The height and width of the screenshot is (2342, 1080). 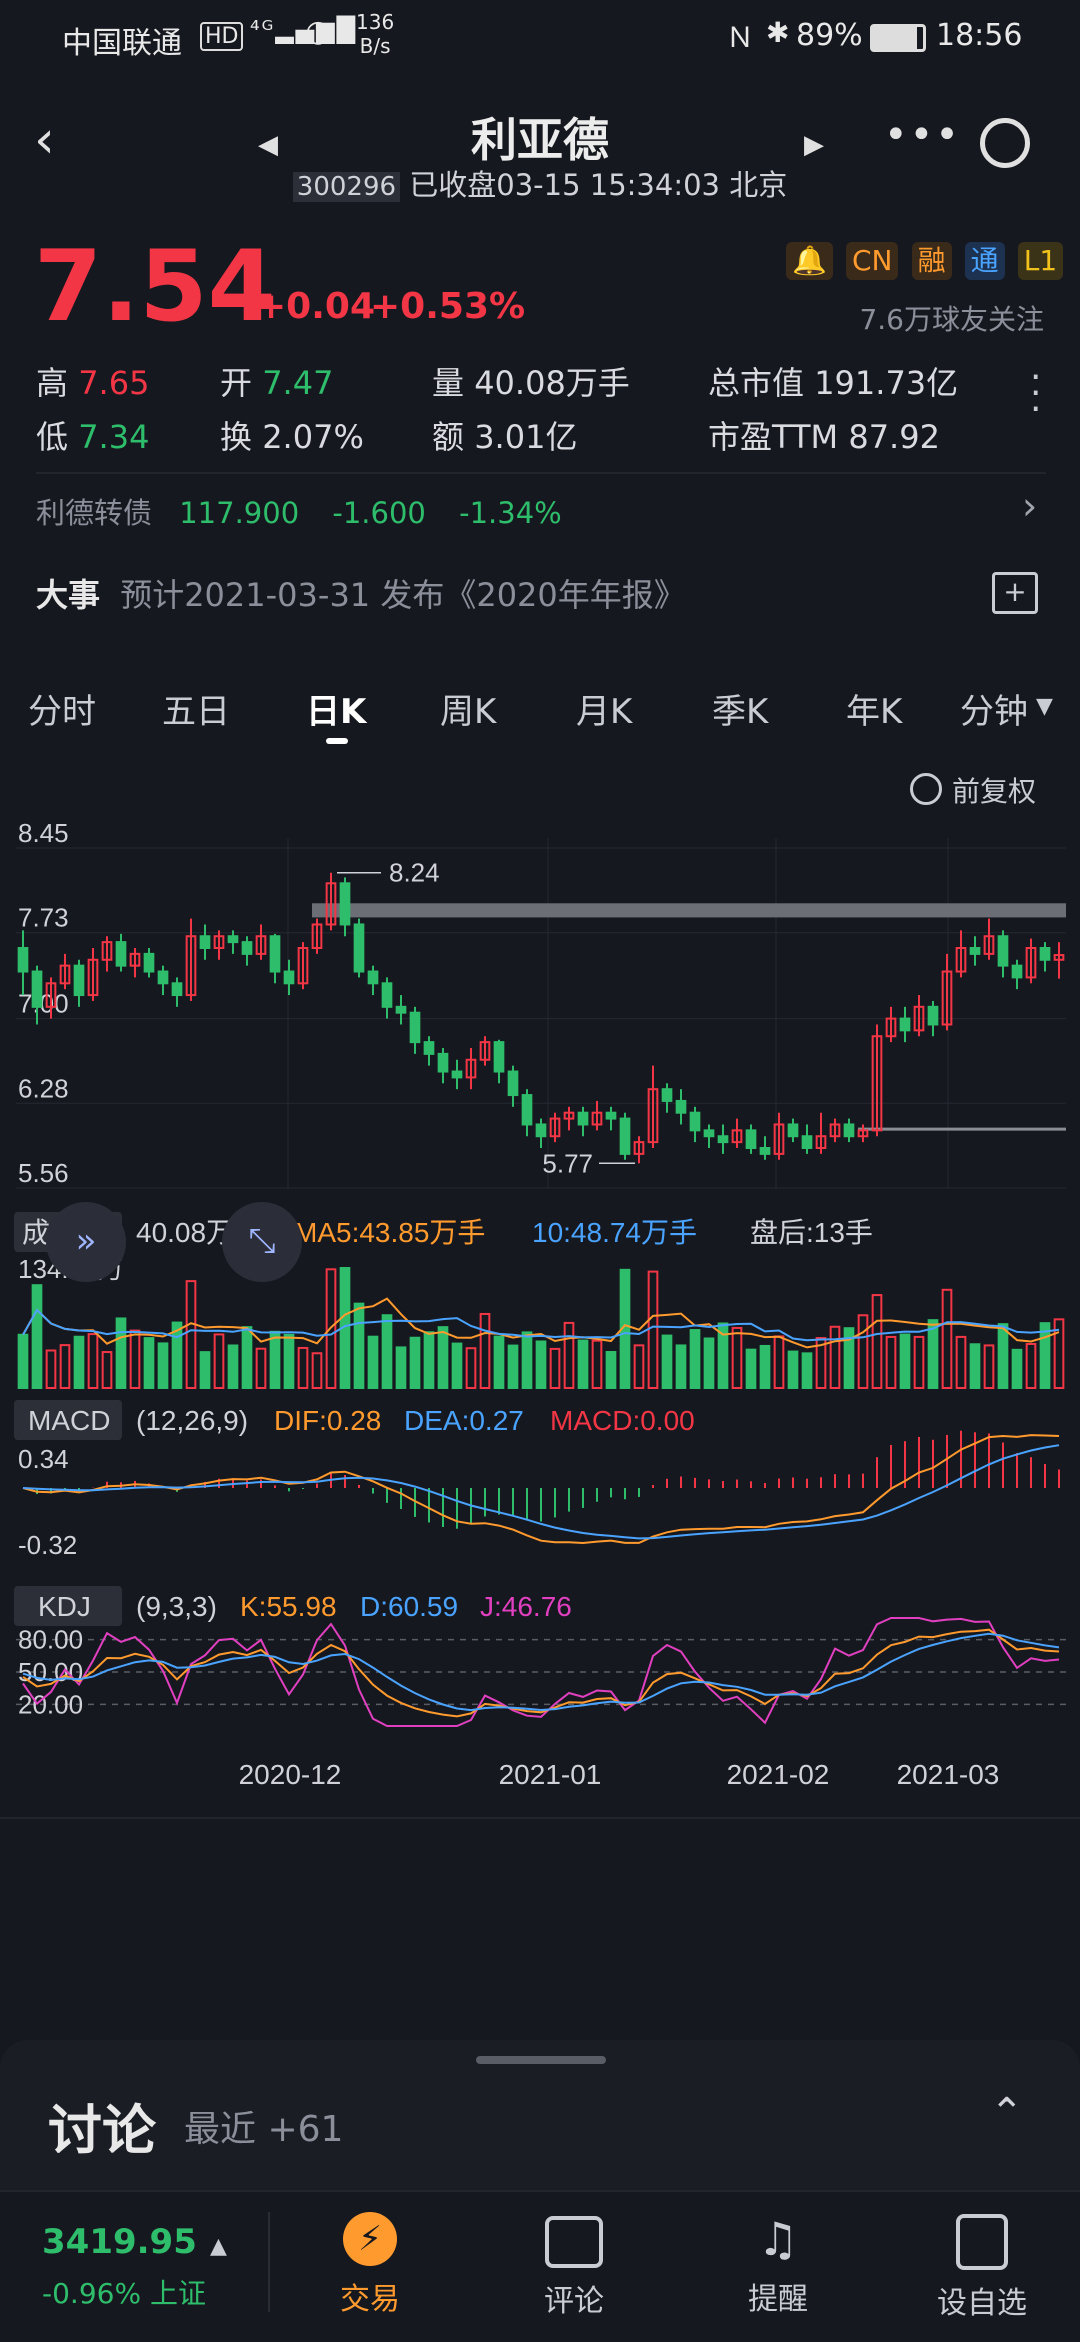 I want to click on adjust-toggle: 前复权, so click(x=973, y=790).